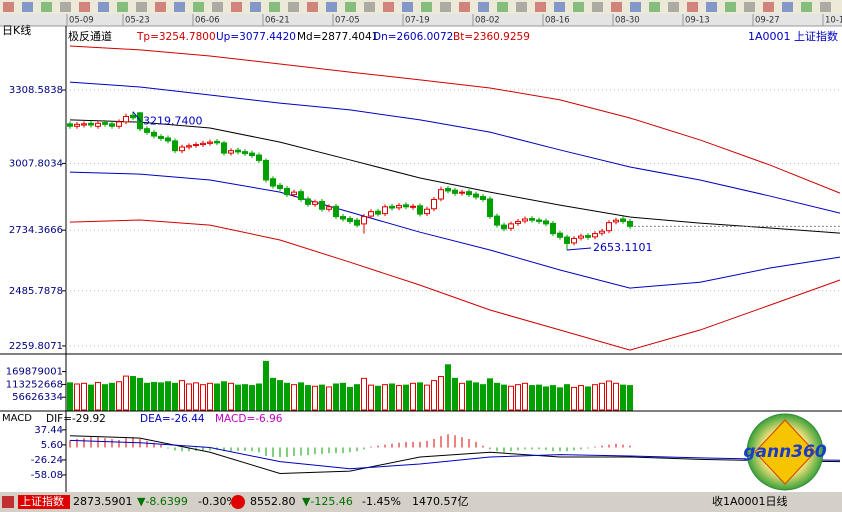  Describe the element at coordinates (697, 21) in the screenshot. I see `x-tick-label: 09-13` at that location.